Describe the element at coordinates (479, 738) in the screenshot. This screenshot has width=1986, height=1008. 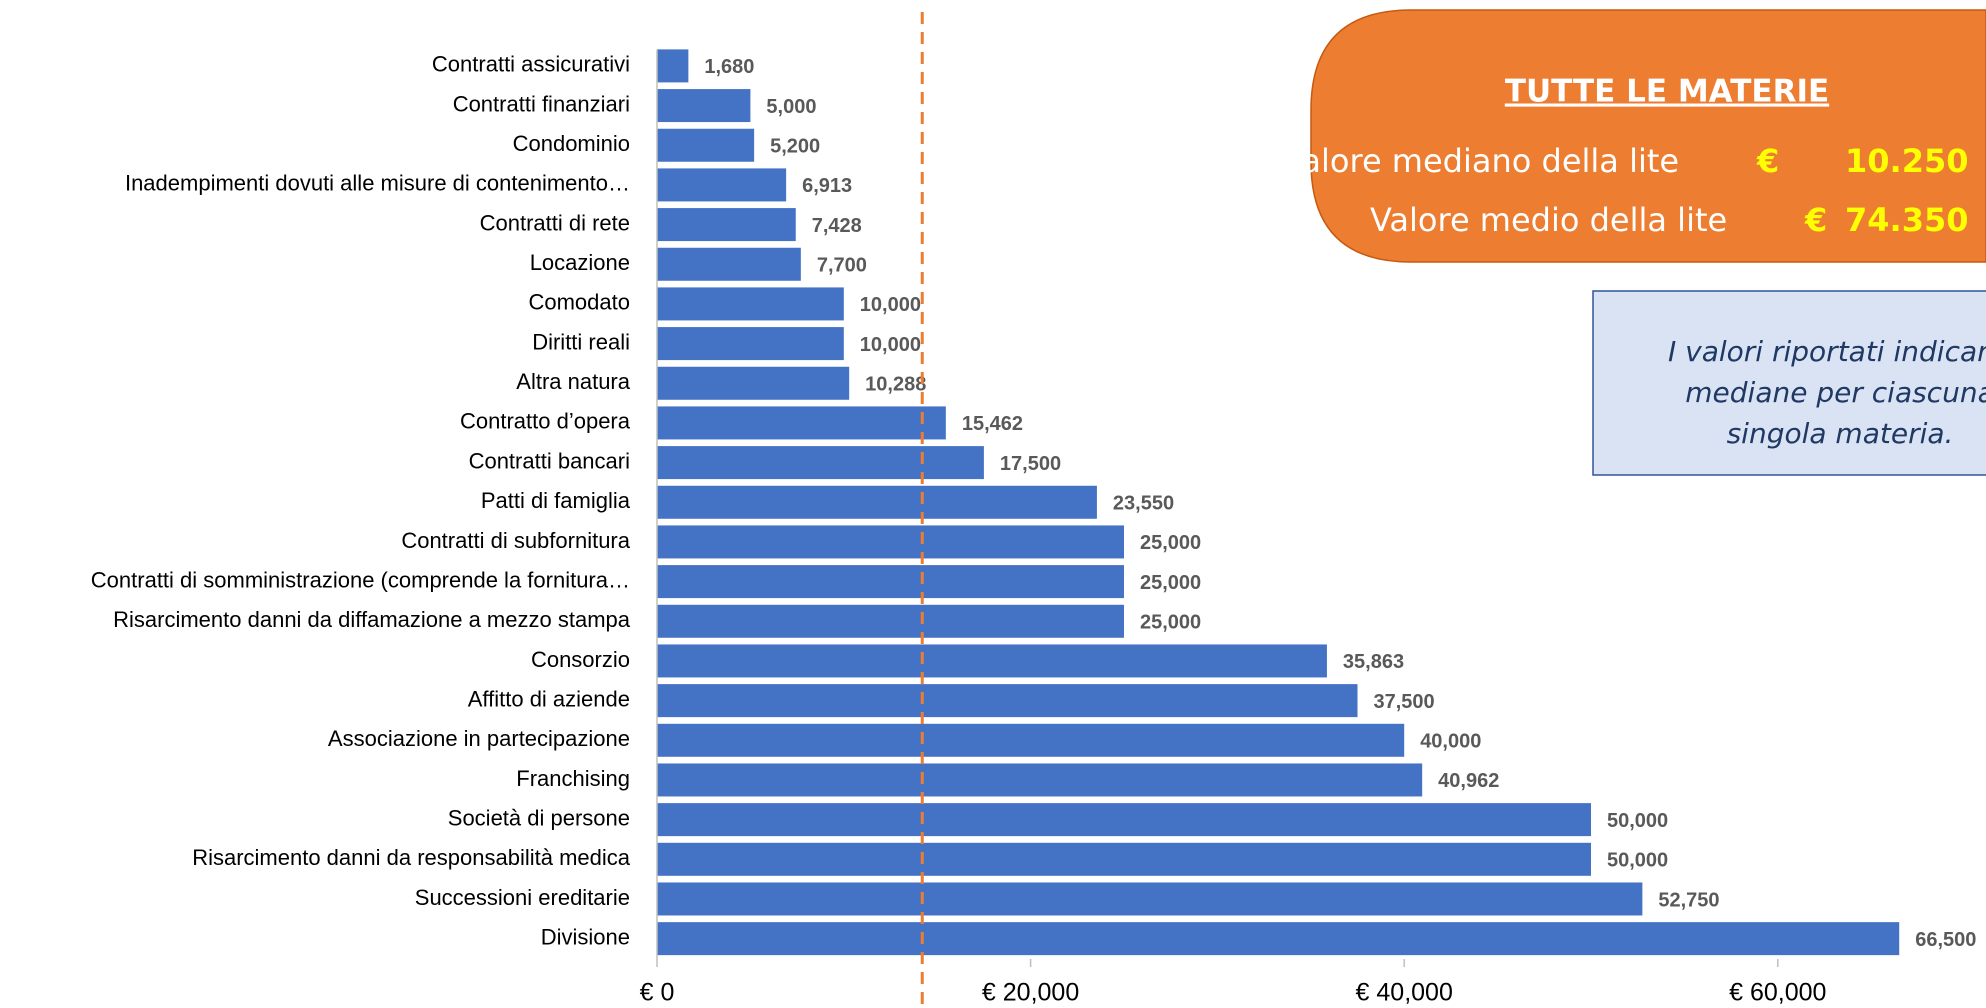
I see `y-tick-label: Associazione in partecipazione` at that location.